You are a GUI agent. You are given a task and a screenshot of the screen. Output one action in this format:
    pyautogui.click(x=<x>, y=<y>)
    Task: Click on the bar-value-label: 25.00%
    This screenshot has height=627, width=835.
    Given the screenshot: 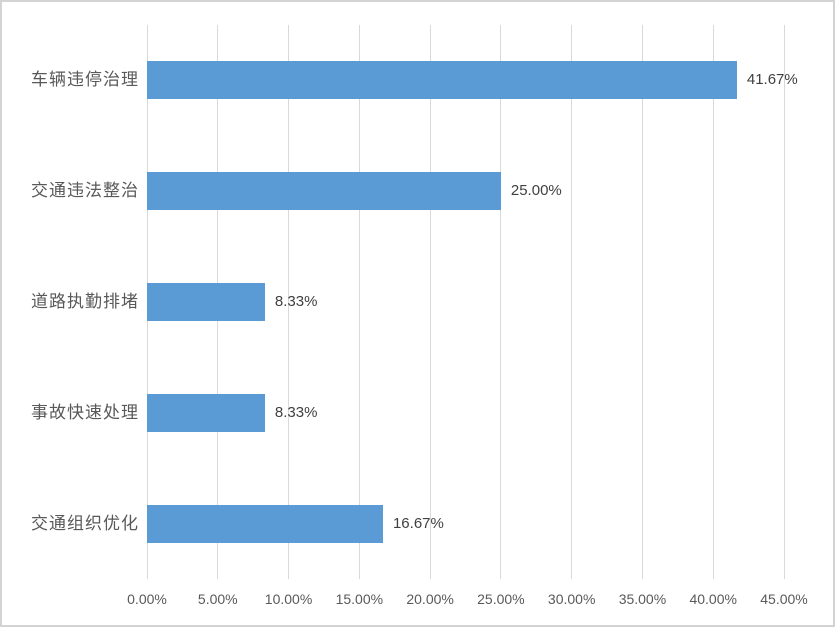 What is the action you would take?
    pyautogui.click(x=536, y=191)
    